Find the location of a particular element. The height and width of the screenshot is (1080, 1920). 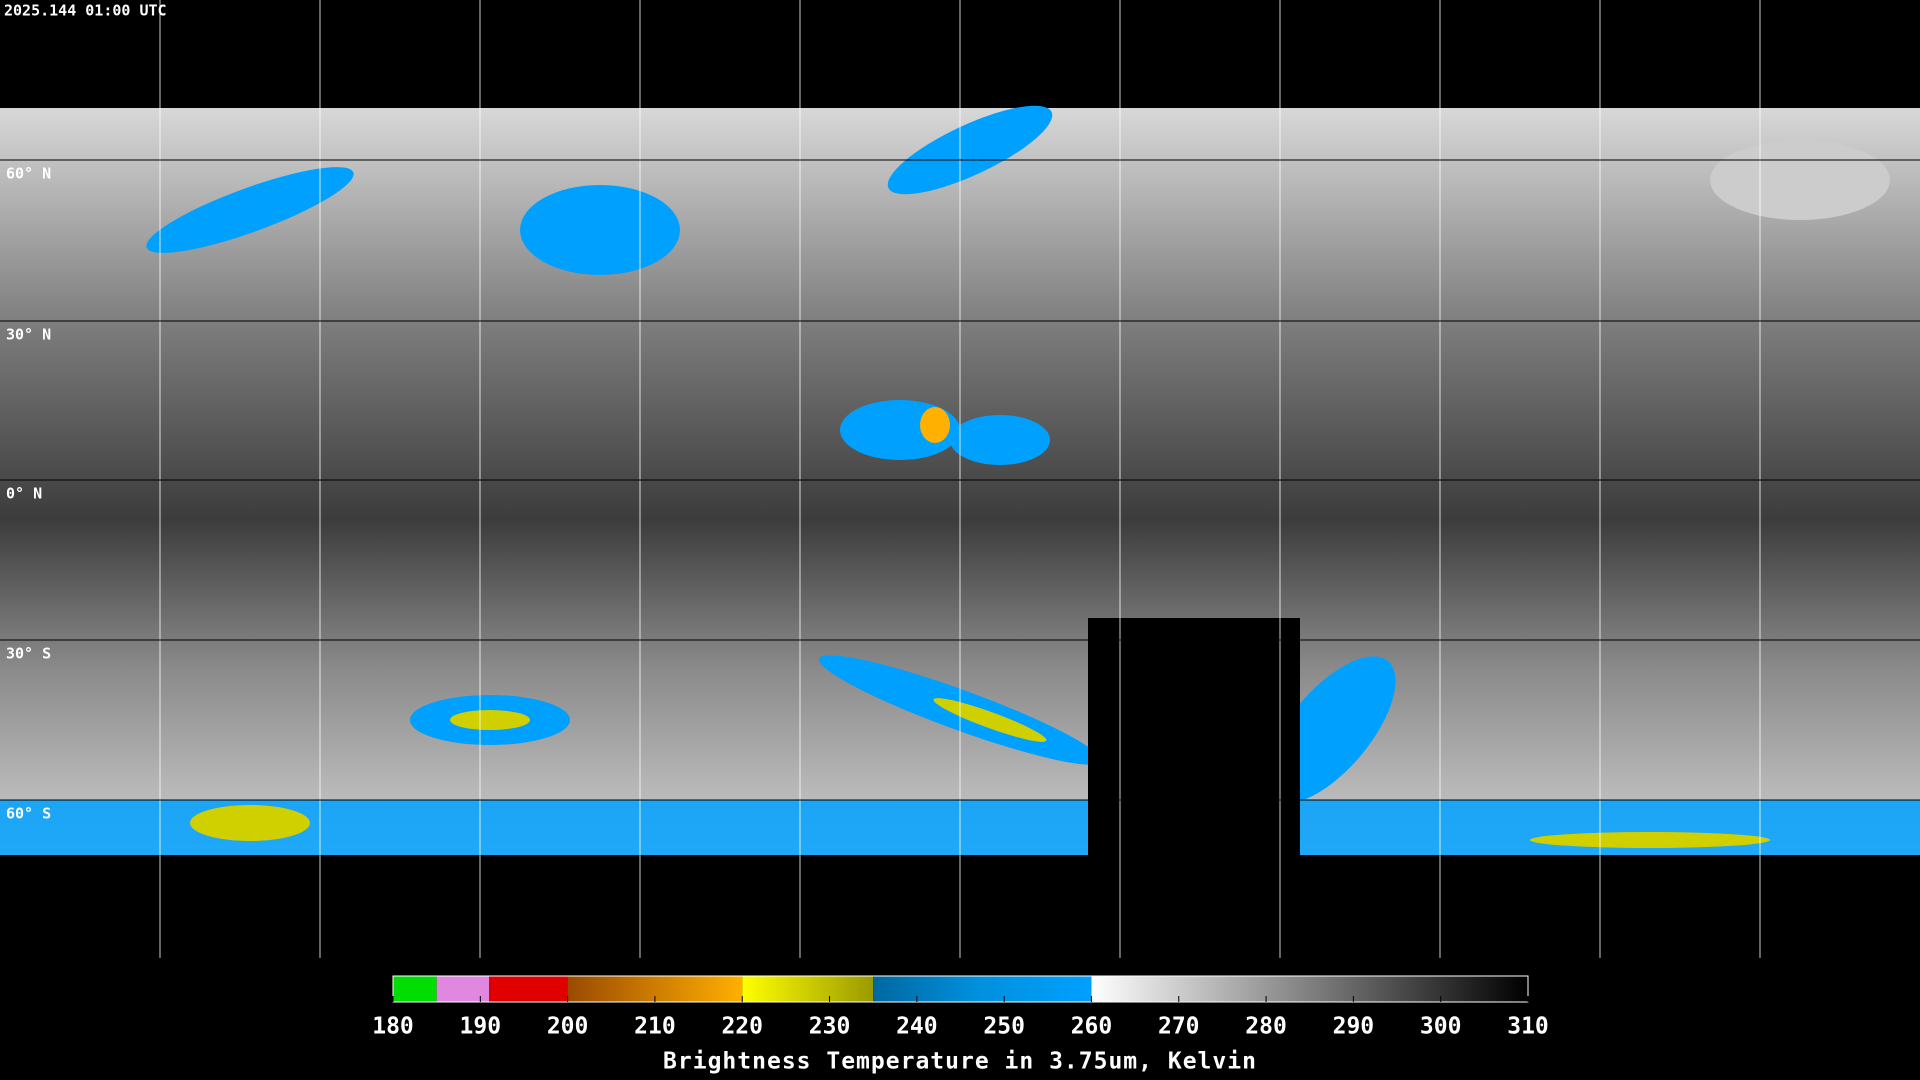

no-data-region is located at coordinates (1194, 738).